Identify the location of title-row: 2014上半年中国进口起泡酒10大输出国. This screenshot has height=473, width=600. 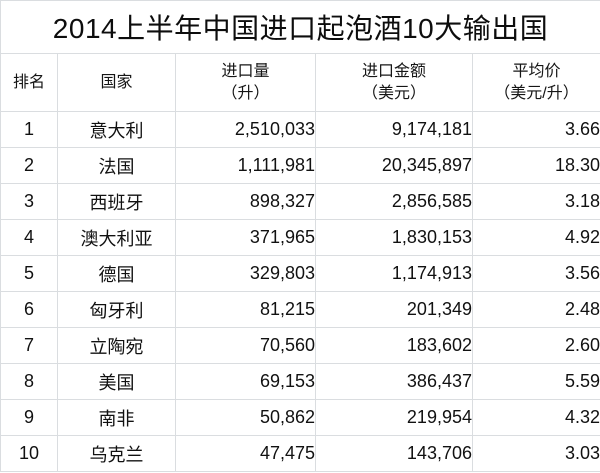
(300, 27).